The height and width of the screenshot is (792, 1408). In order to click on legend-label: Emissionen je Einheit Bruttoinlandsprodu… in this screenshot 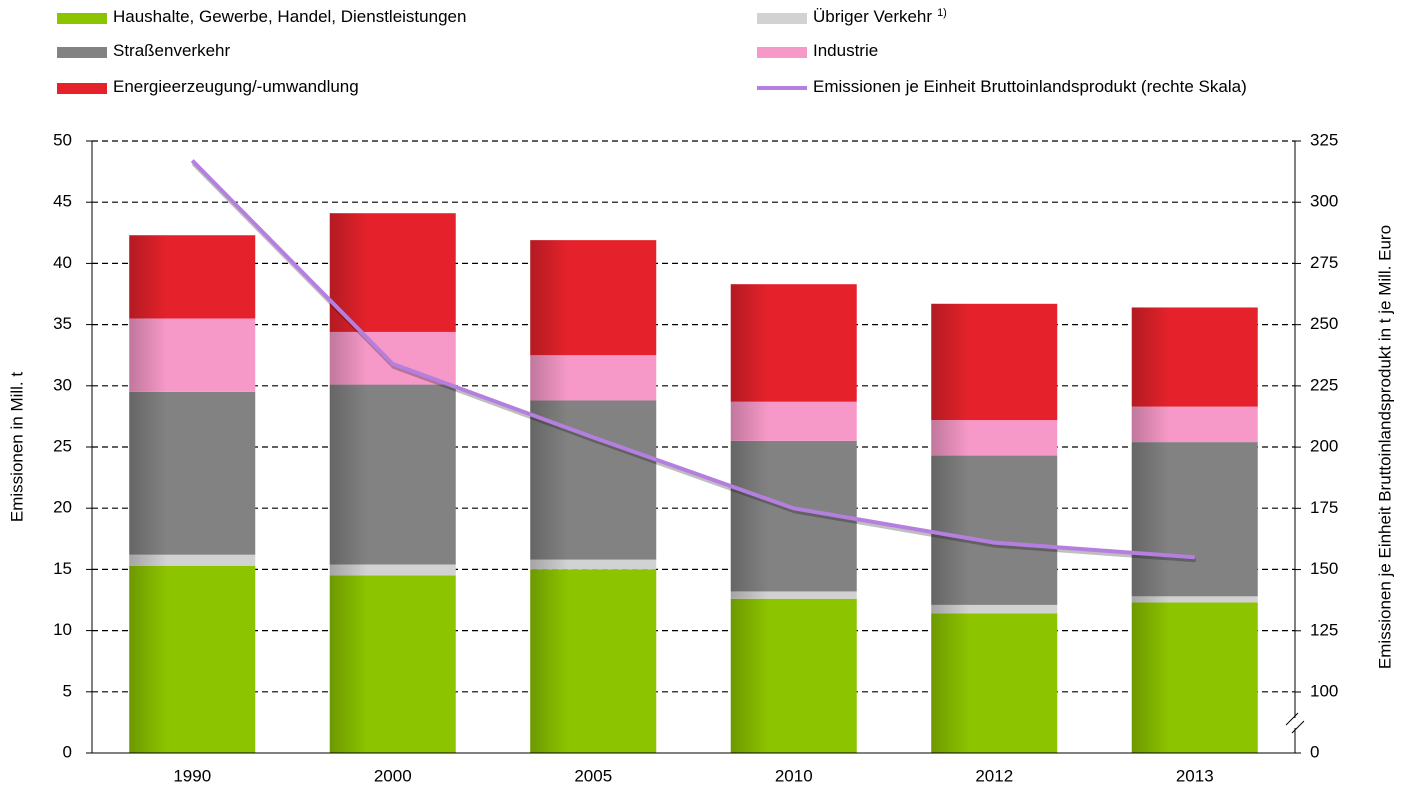, I will do `click(1030, 86)`.